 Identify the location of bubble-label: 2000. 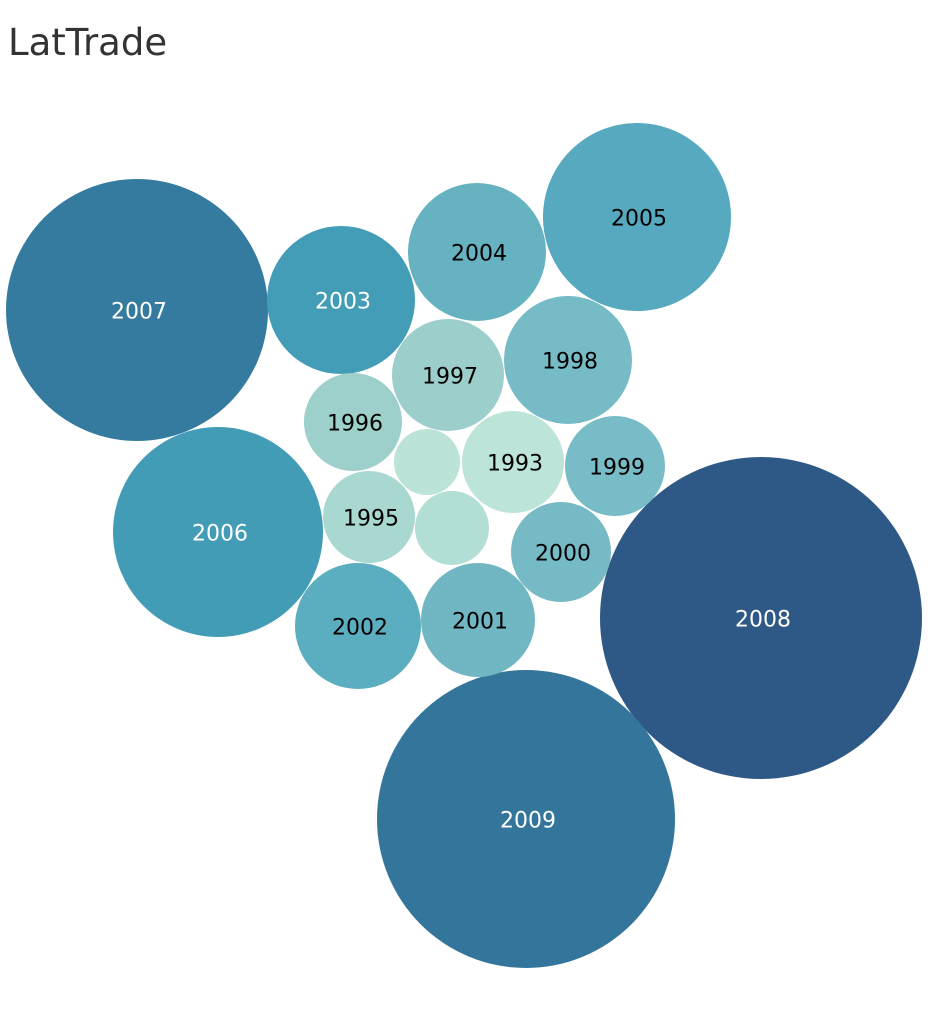
(563, 554).